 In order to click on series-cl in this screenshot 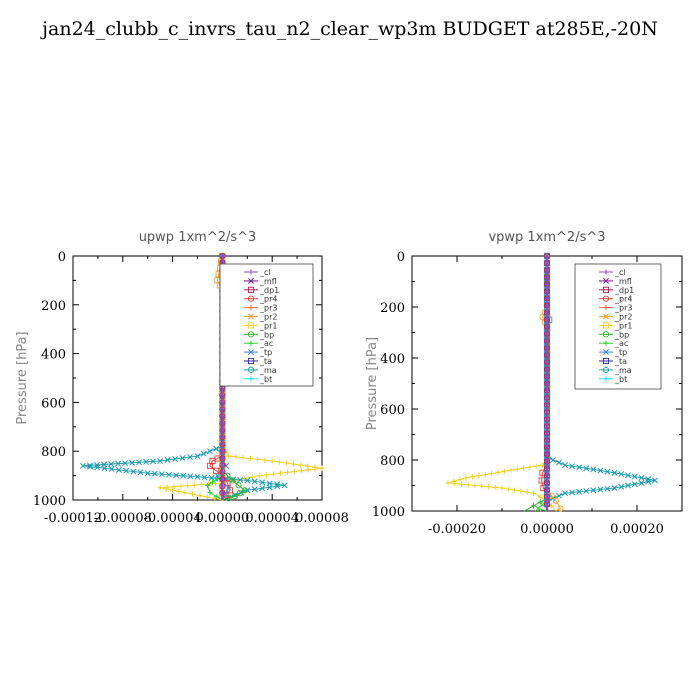, I will do `click(547, 382)`.